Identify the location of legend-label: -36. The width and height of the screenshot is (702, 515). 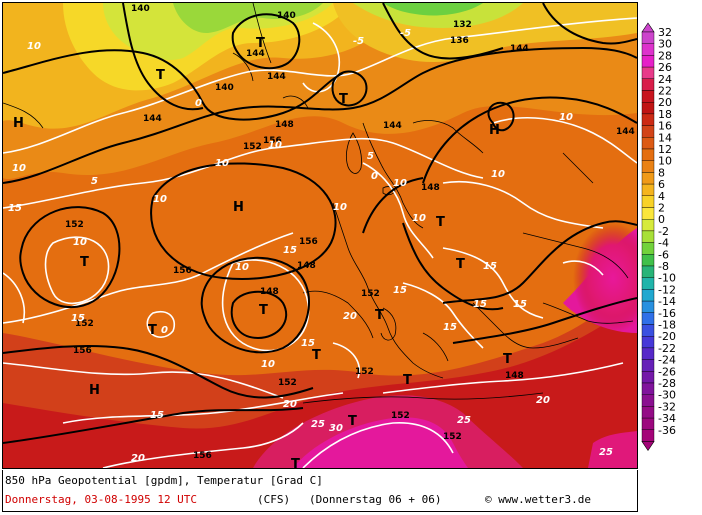
(667, 430).